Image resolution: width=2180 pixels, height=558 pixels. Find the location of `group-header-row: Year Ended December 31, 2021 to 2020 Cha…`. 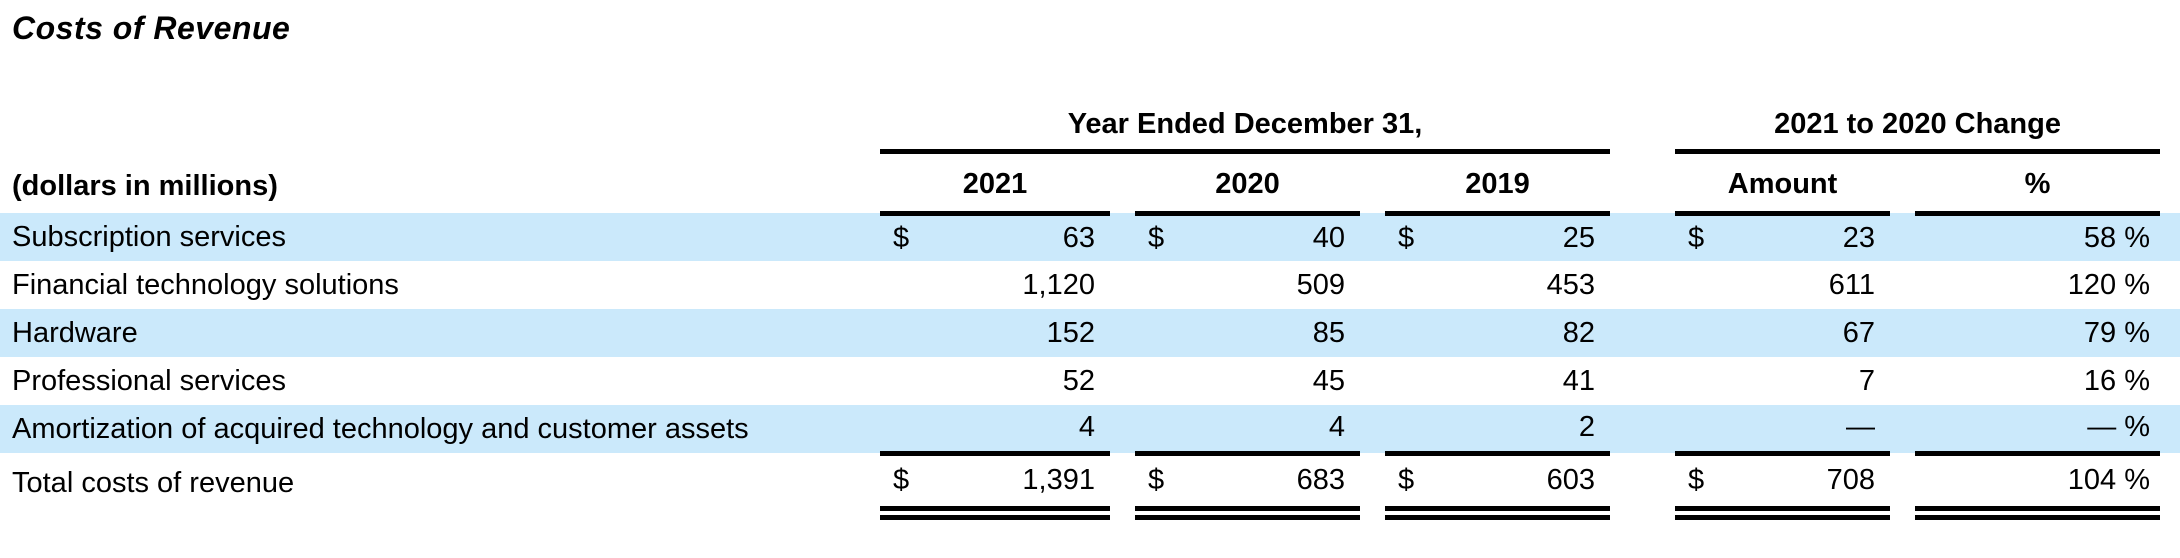

group-header-row: Year Ended December 31, 2021 to 2020 Cha… is located at coordinates (1090, 126).